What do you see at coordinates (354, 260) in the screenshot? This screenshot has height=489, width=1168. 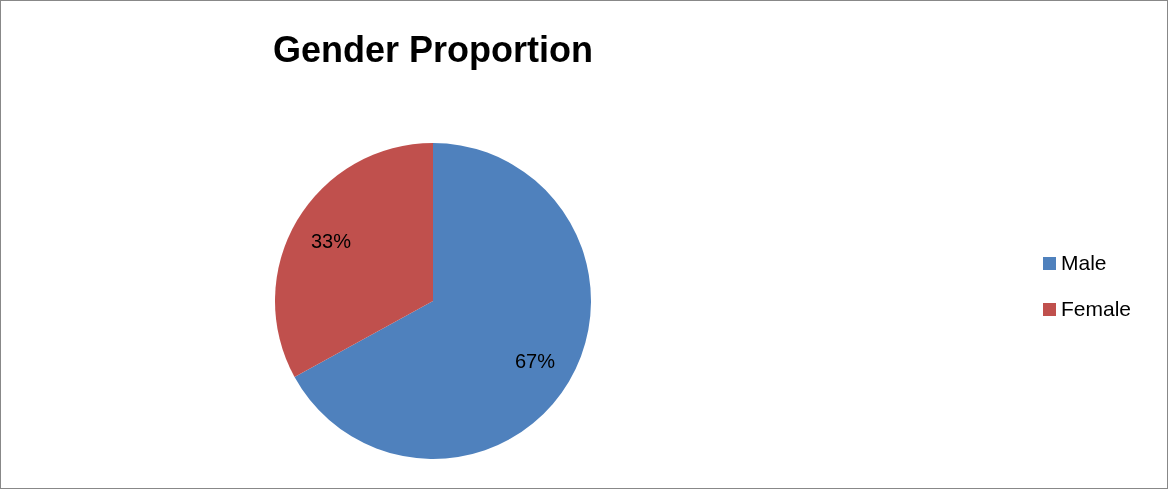 I see `pie-slice` at bounding box center [354, 260].